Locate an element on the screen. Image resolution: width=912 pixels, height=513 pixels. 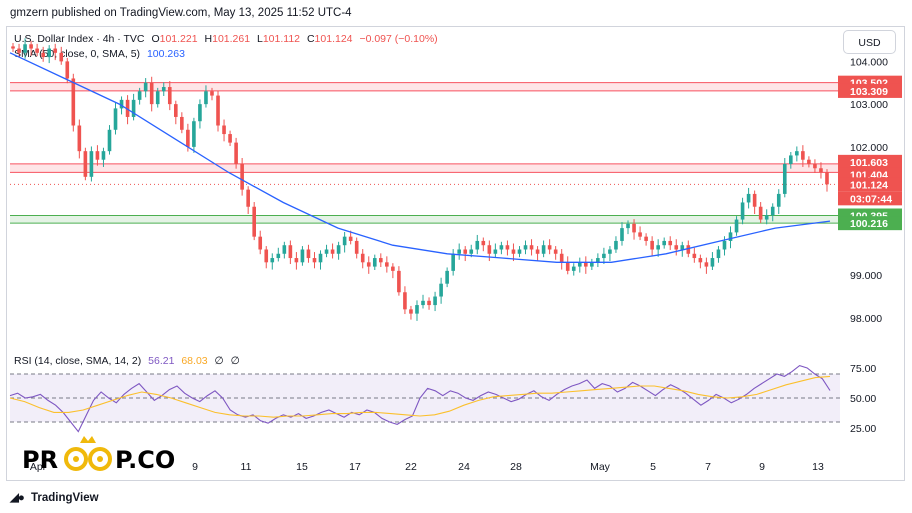
rsi-label: RSI (14, close, SMA, 14, 2) is located at coordinates (78, 361).